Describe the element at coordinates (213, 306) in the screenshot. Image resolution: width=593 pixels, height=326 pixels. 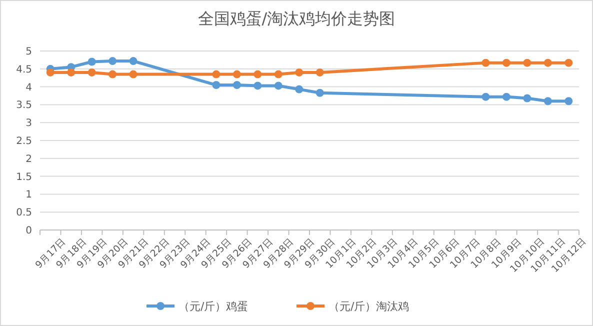
I see `legend-label: （元/斤）鸡蛋` at that location.